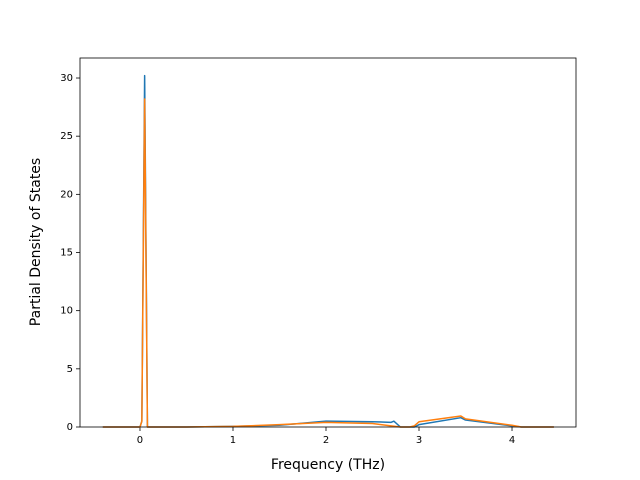 Image resolution: width=640 pixels, height=480 pixels. What do you see at coordinates (66, 253) in the screenshot?
I see `y-tick-label: 15` at bounding box center [66, 253].